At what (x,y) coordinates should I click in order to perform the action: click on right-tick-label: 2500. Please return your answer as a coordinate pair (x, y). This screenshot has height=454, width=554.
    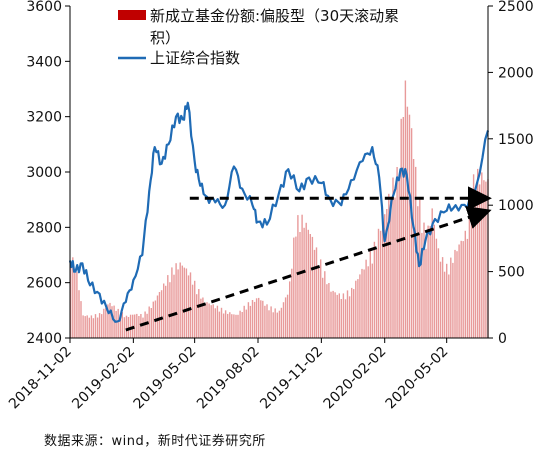
    Looking at the image, I should click on (516, 7).